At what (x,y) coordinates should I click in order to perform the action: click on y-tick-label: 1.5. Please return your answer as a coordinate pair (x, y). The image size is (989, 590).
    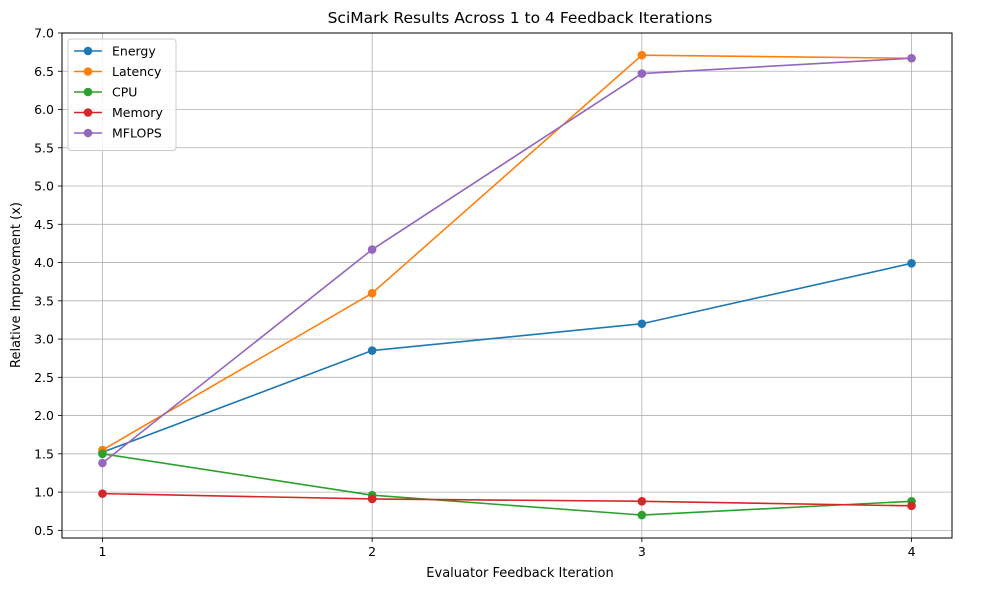
    Looking at the image, I should click on (44, 453).